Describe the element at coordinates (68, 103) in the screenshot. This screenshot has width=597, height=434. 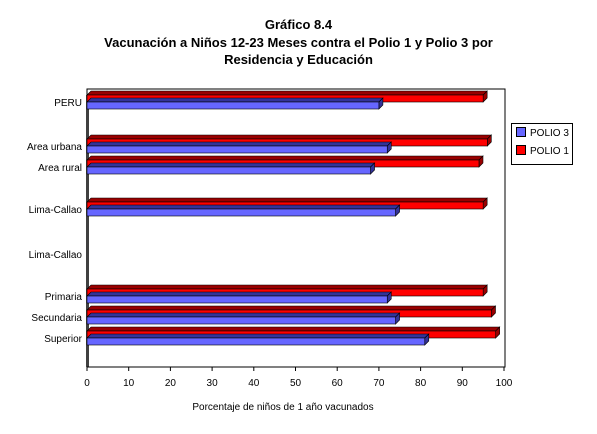
I see `category-label: PERU` at that location.